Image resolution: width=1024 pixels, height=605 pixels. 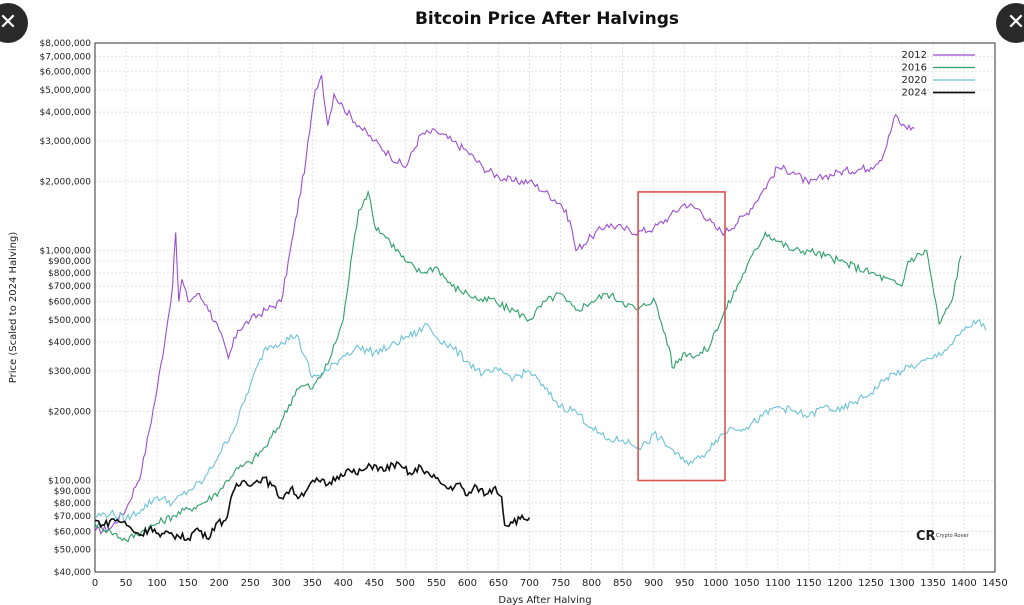 I want to click on series-line-2024, so click(x=312, y=501).